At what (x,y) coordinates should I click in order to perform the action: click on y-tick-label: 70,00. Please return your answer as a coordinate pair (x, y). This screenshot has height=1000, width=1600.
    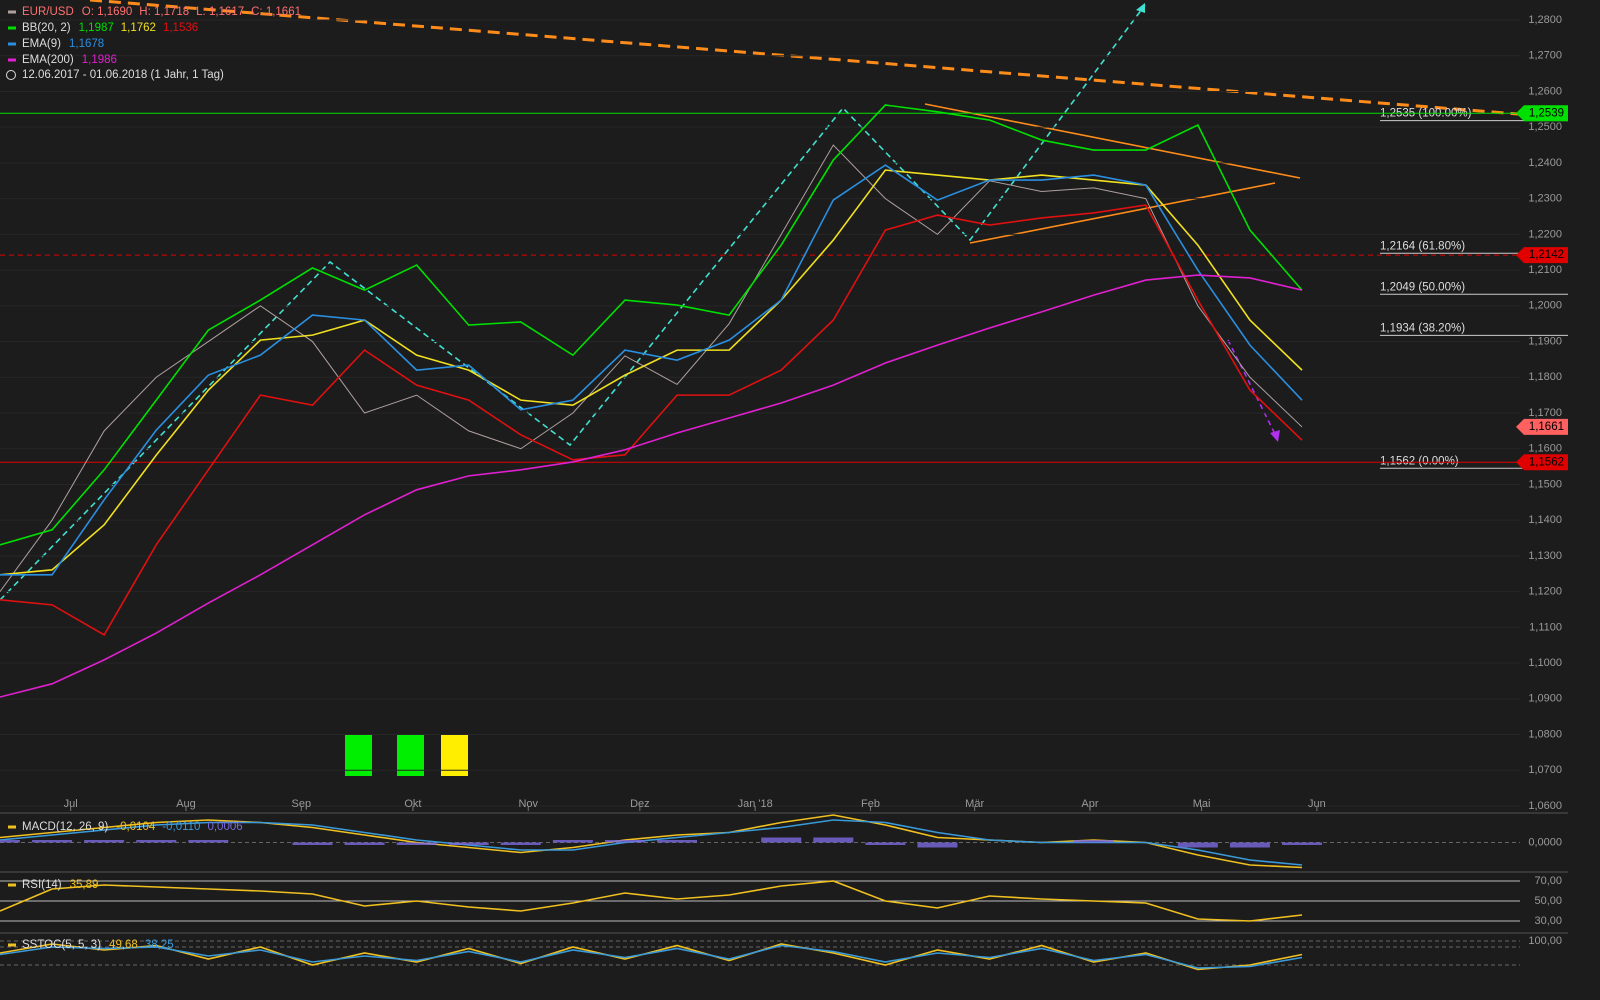
    Looking at the image, I should click on (1548, 881).